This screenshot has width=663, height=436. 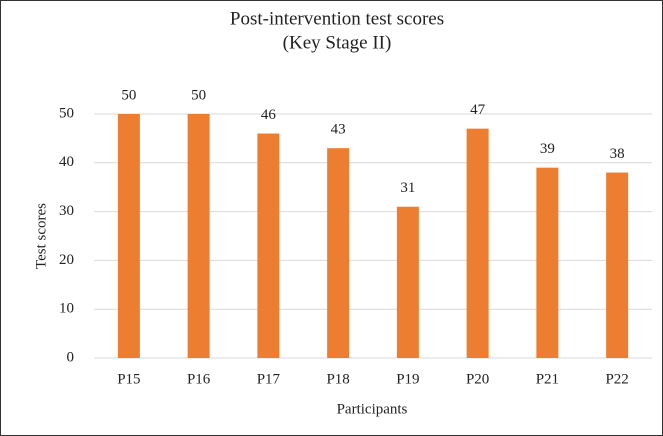 I want to click on y-tick-label: 40, so click(x=66, y=162).